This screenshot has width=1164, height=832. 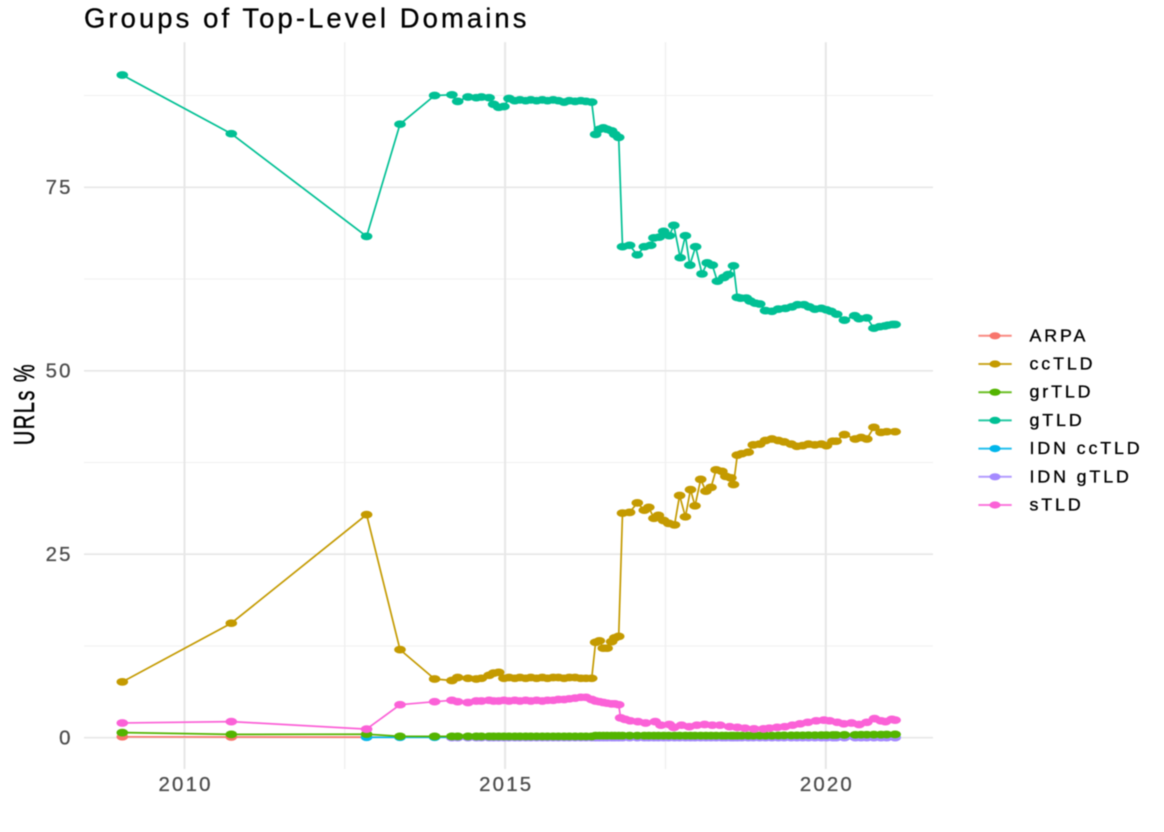 What do you see at coordinates (66, 738) in the screenshot?
I see `svg-text: 0` at bounding box center [66, 738].